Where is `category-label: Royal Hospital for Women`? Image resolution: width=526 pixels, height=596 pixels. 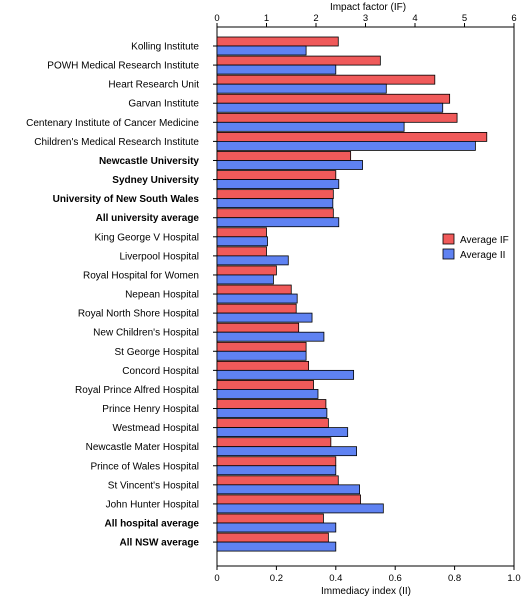
category-label: Royal Hospital for Women is located at coordinates (141, 275).